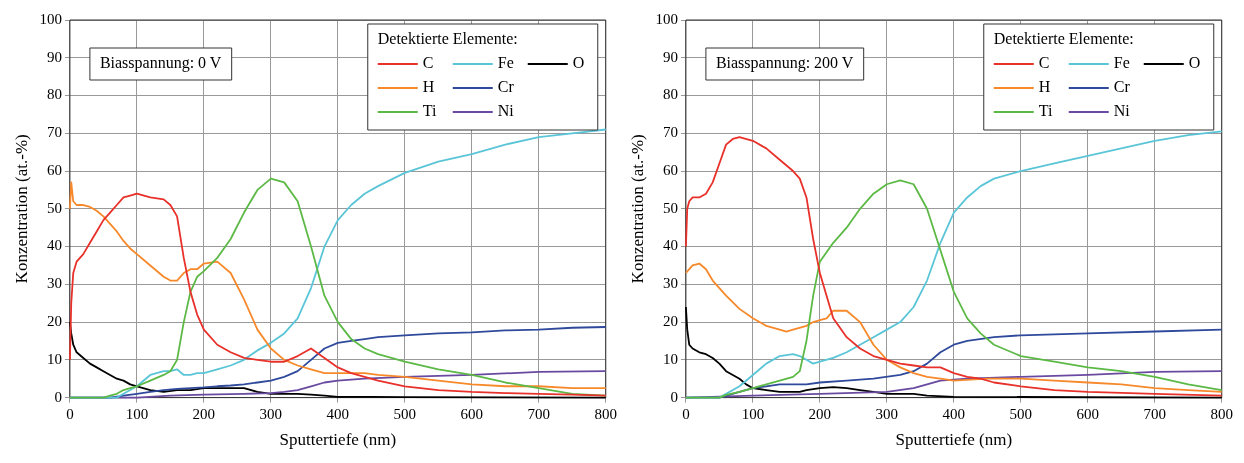 The height and width of the screenshot is (463, 1244). I want to click on annotation: Biasspannung: 200 V, so click(784, 63).